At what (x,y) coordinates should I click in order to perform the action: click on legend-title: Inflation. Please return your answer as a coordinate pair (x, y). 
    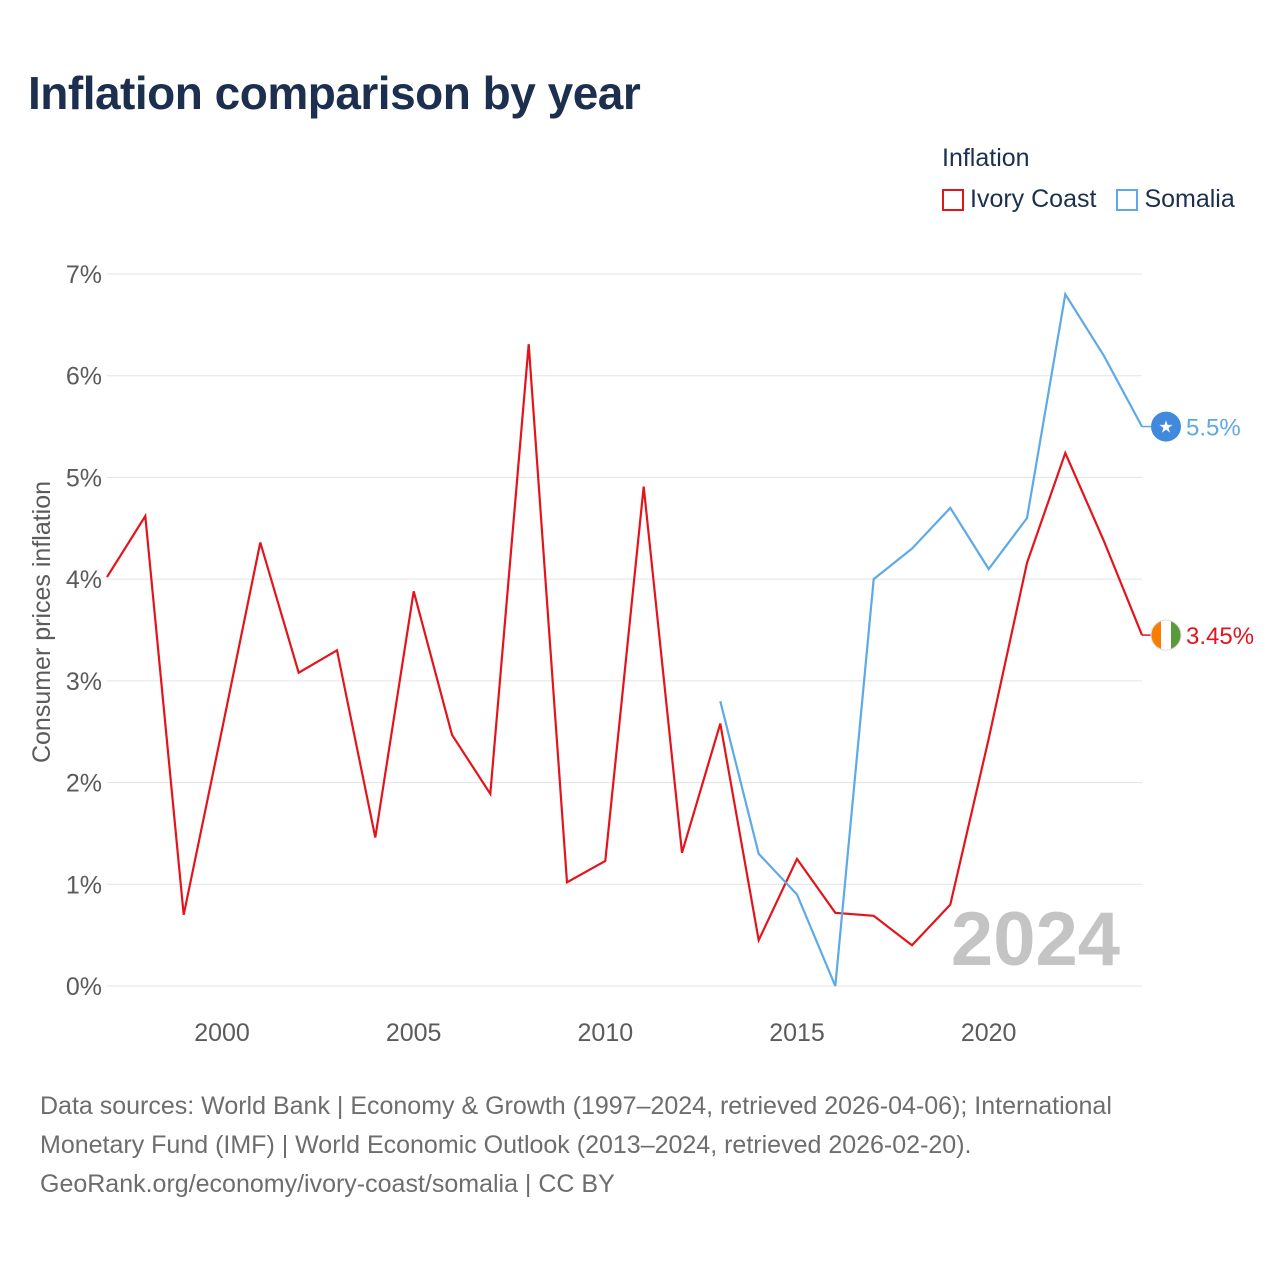
    Looking at the image, I should click on (986, 158).